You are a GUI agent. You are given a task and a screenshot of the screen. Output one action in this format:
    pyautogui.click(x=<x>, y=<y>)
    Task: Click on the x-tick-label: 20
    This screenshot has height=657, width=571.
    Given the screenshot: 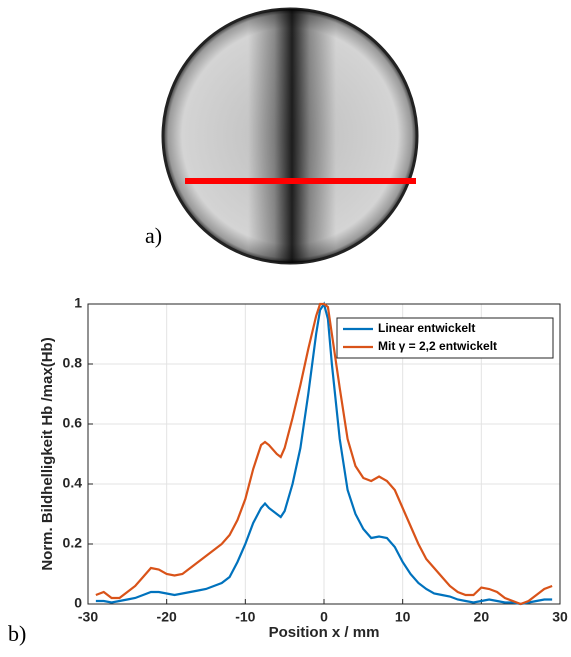 What is the action you would take?
    pyautogui.click(x=482, y=617)
    